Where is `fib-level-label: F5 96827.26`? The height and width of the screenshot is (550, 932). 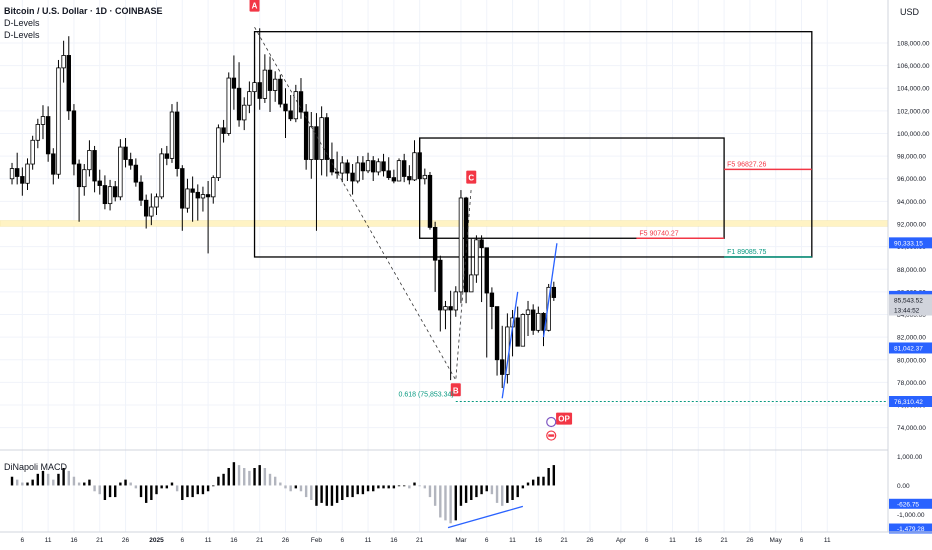
fib-level-label: F5 96827.26 is located at coordinates (746, 164).